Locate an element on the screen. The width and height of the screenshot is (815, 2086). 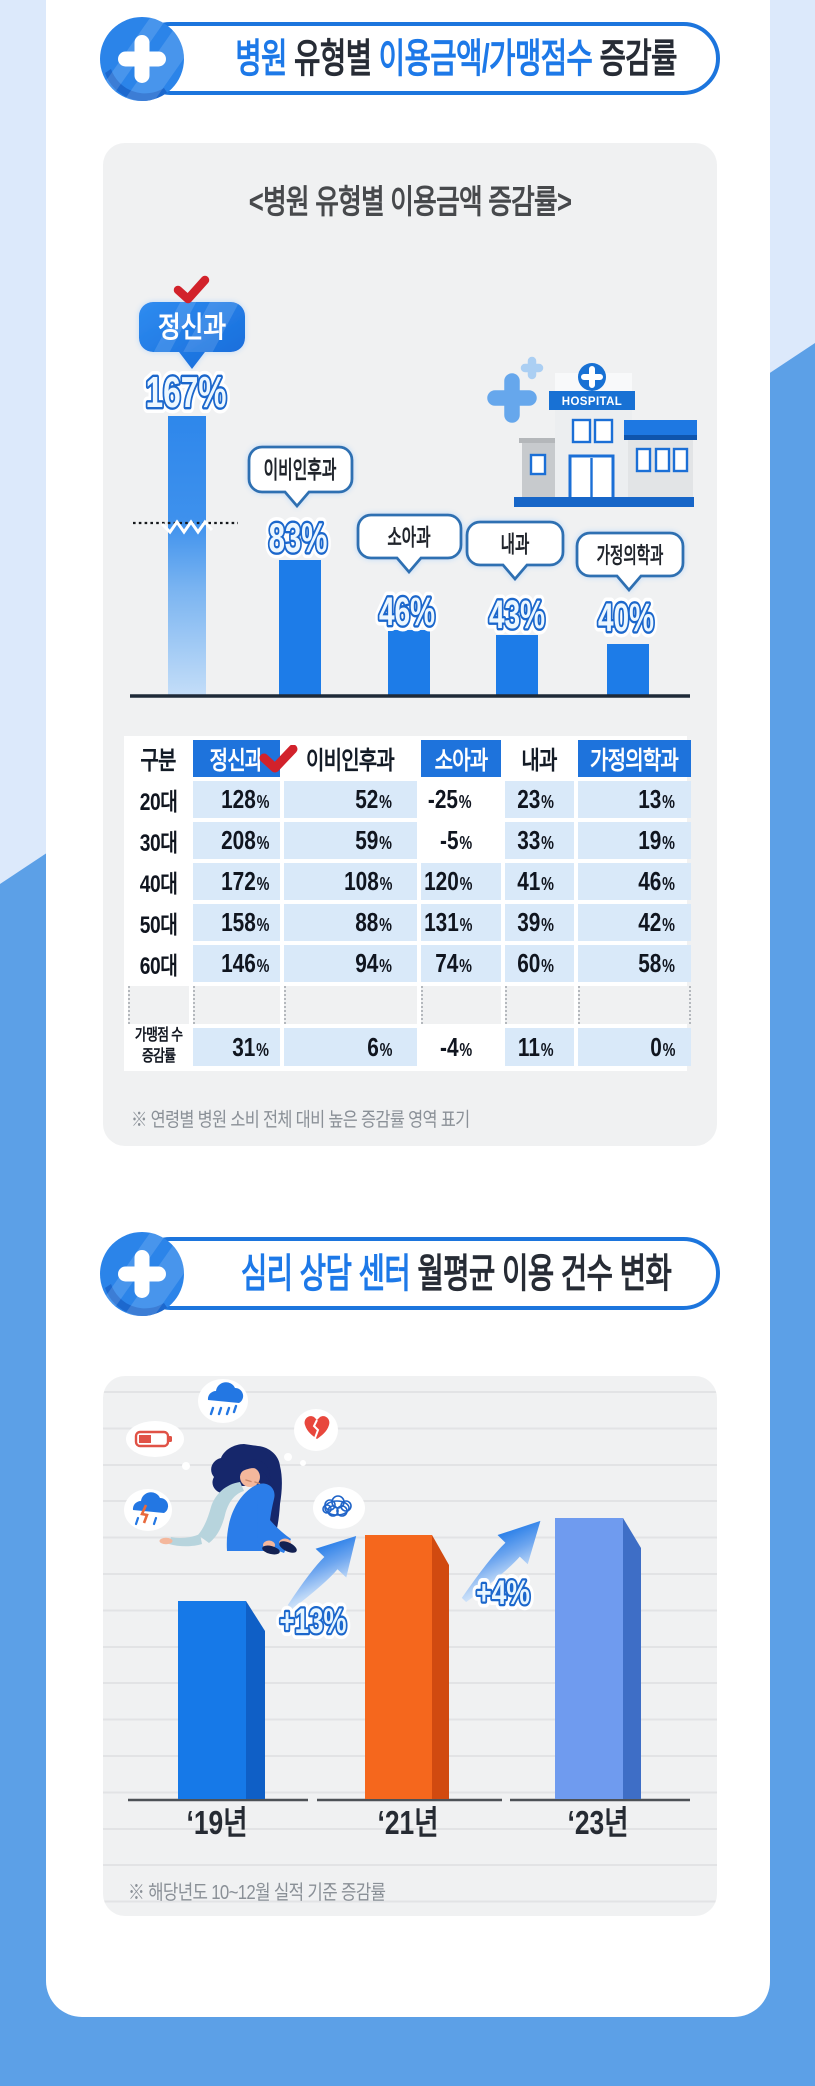
svg-text: ‘21년 is located at coordinates (408, 1823).